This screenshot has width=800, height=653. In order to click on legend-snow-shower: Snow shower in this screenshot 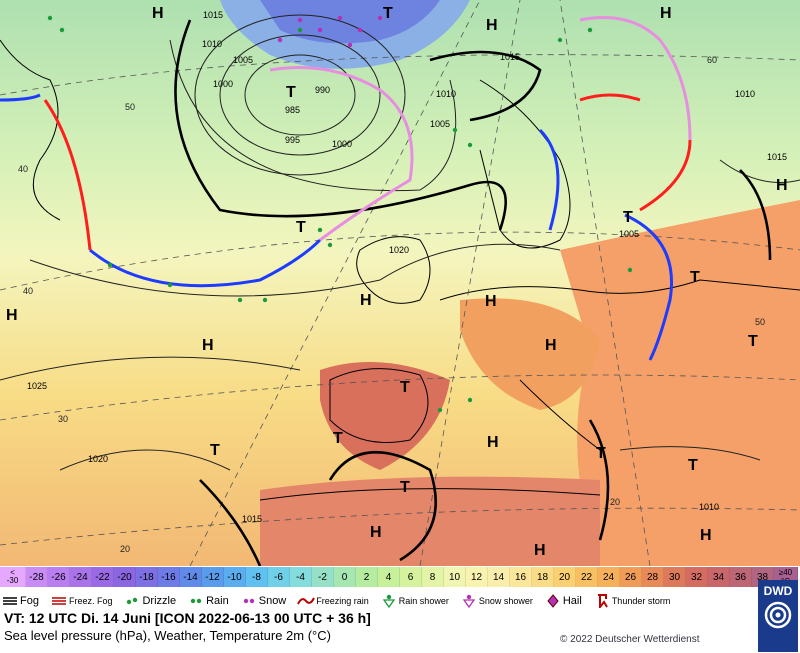, I will do `click(496, 601)`.